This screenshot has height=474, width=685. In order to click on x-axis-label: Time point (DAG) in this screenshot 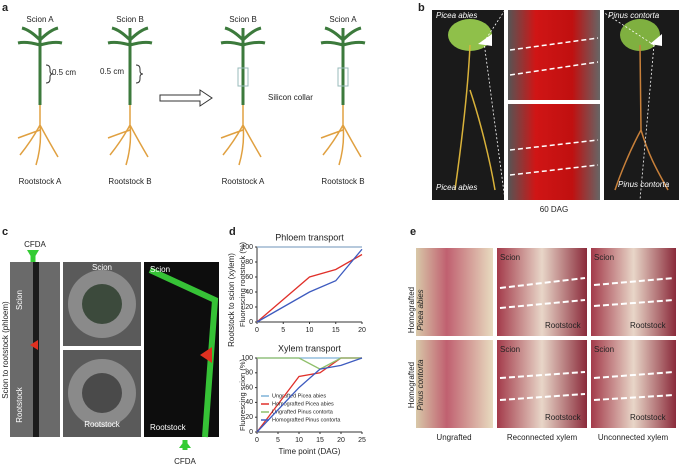, I will do `click(310, 451)`.